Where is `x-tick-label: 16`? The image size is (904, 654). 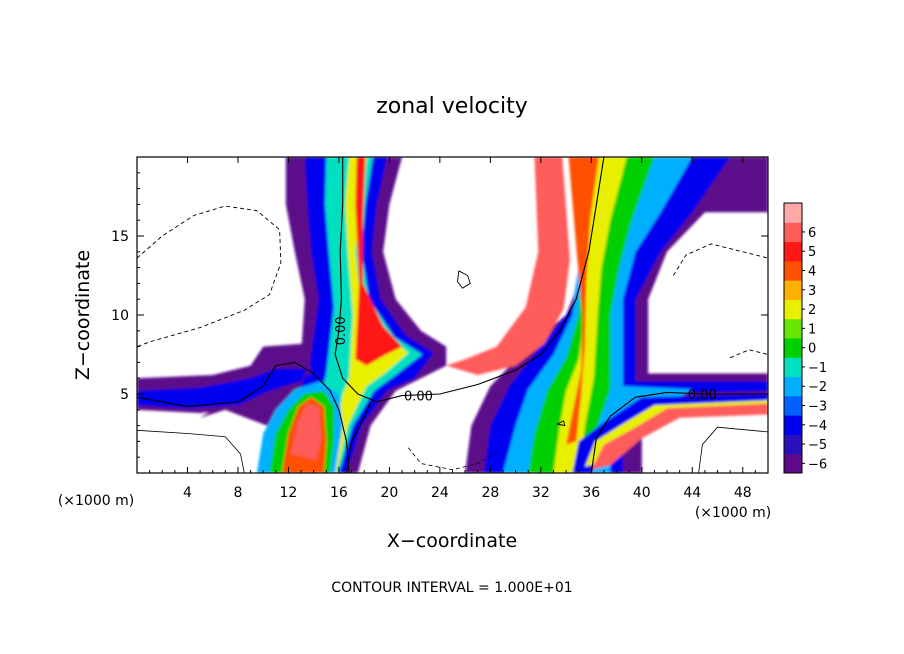 x-tick-label: 16 is located at coordinates (339, 493).